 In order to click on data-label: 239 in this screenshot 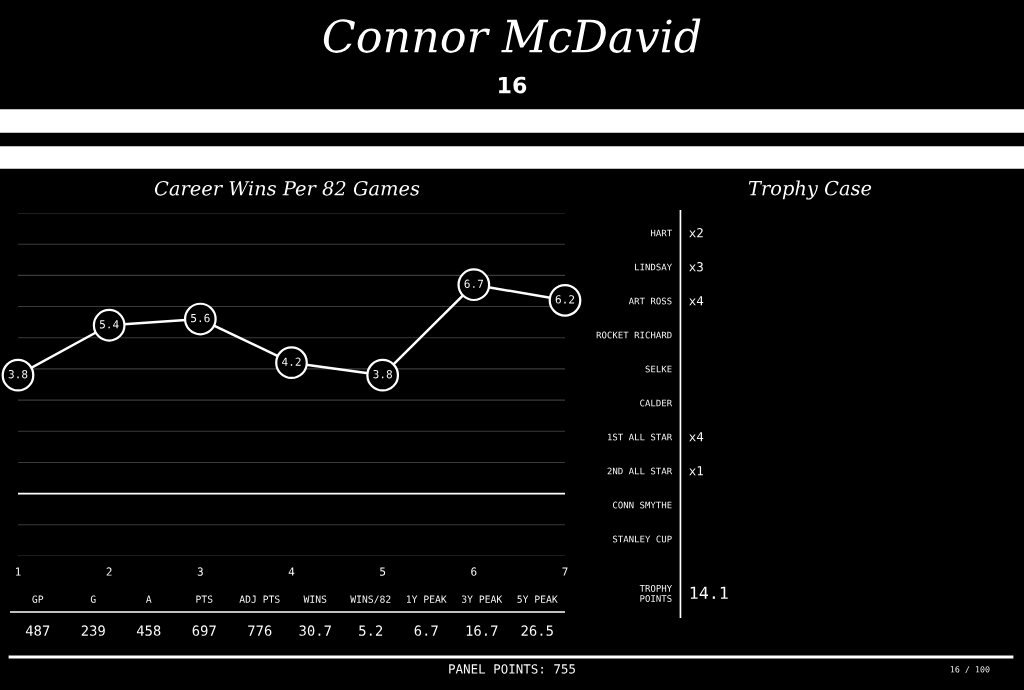, I will do `click(93, 630)`.